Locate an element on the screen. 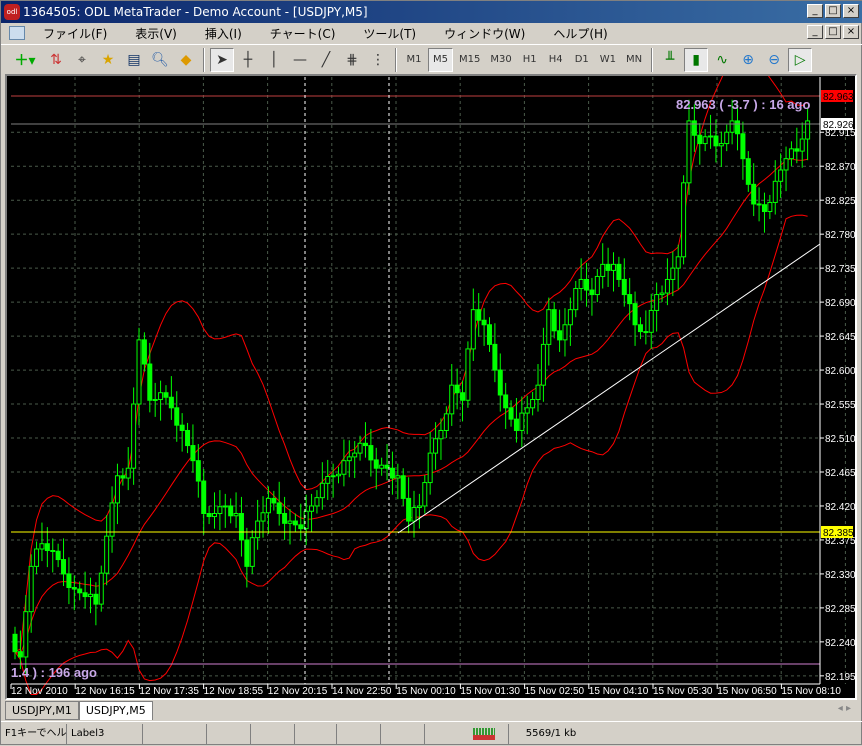  menu-insert: 挿入(I) is located at coordinates (223, 33).